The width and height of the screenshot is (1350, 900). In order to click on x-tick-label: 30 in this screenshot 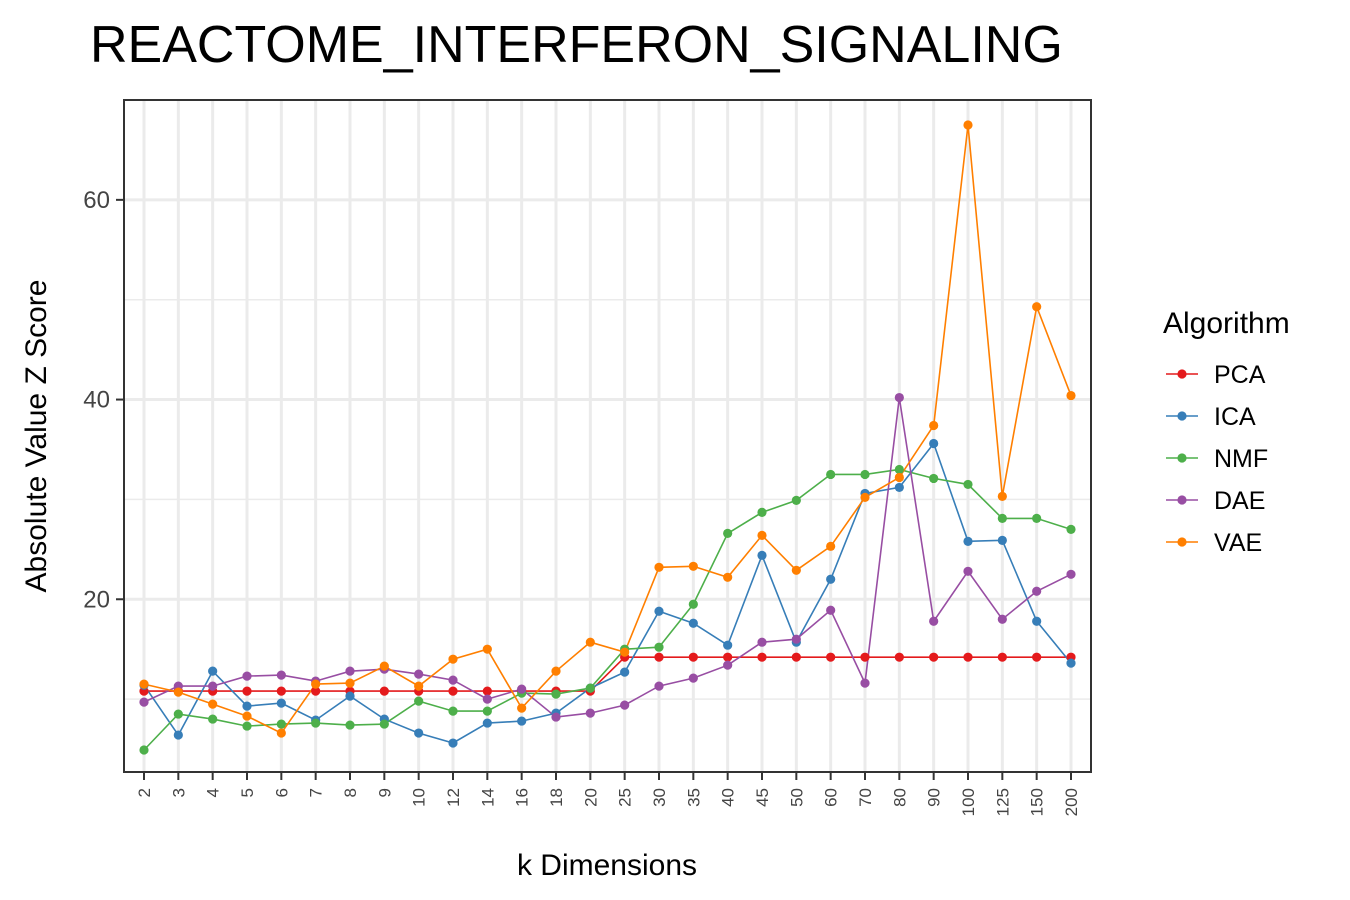, I will do `click(659, 797)`.